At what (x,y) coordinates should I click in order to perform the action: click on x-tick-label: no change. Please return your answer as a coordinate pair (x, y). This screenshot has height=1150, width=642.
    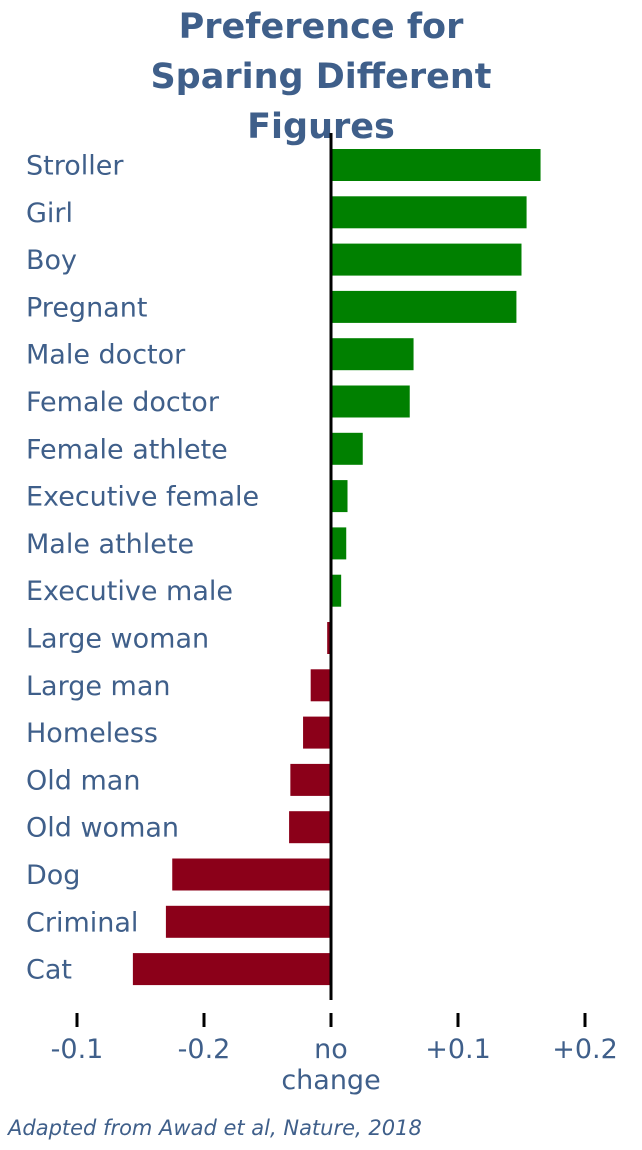
    Looking at the image, I should click on (331, 1065).